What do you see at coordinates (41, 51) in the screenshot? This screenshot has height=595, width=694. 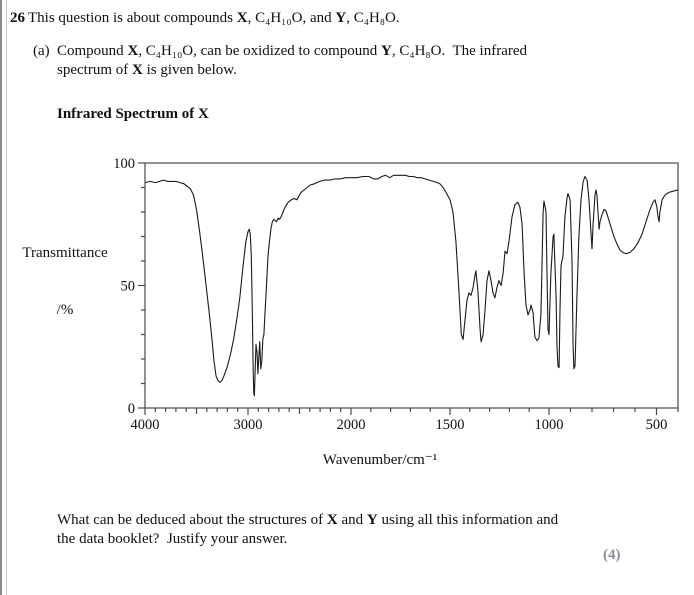 I see `part-a-label: (a)` at bounding box center [41, 51].